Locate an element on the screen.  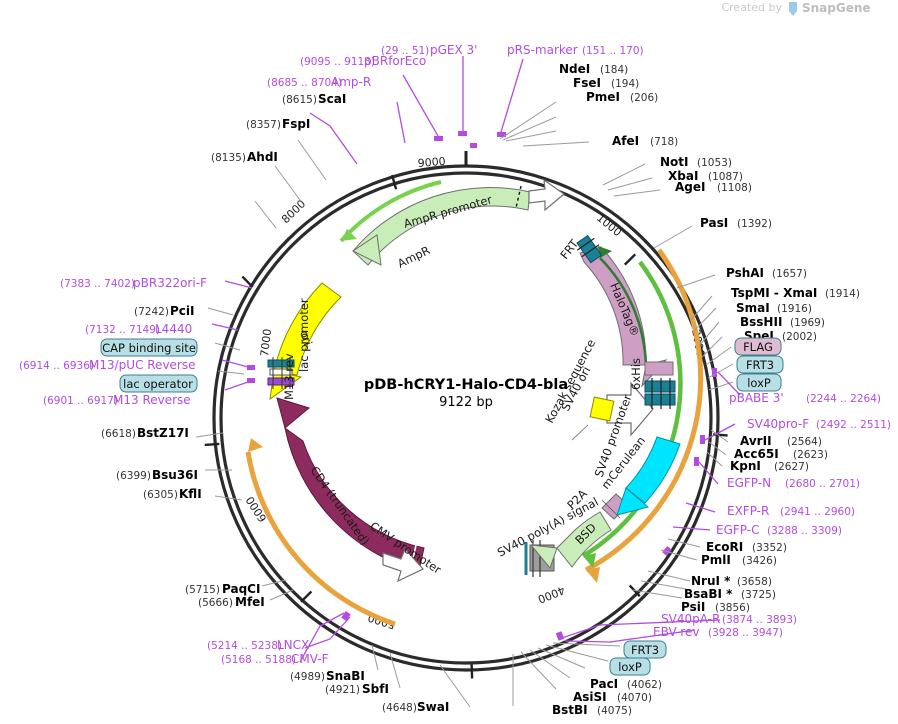
primer-name: pBRforEco is located at coordinates (395, 61).